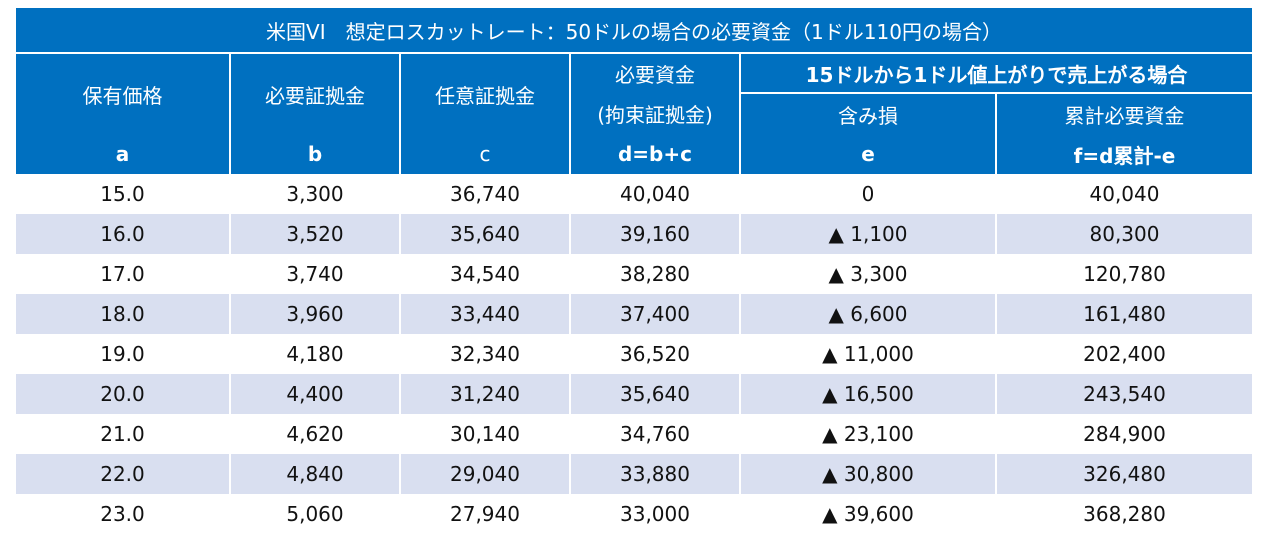 The image size is (1265, 538). What do you see at coordinates (1124, 234) in the screenshot?
I see `cell-cumulative-funds: 80,300` at bounding box center [1124, 234].